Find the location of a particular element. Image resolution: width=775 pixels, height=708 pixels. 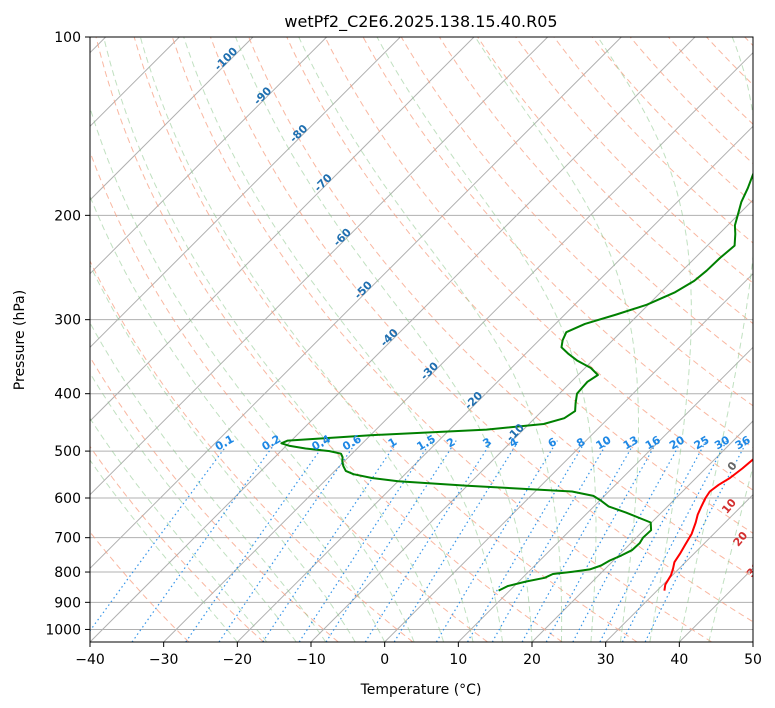

x-tick-label: −40 is located at coordinates (90, 660).